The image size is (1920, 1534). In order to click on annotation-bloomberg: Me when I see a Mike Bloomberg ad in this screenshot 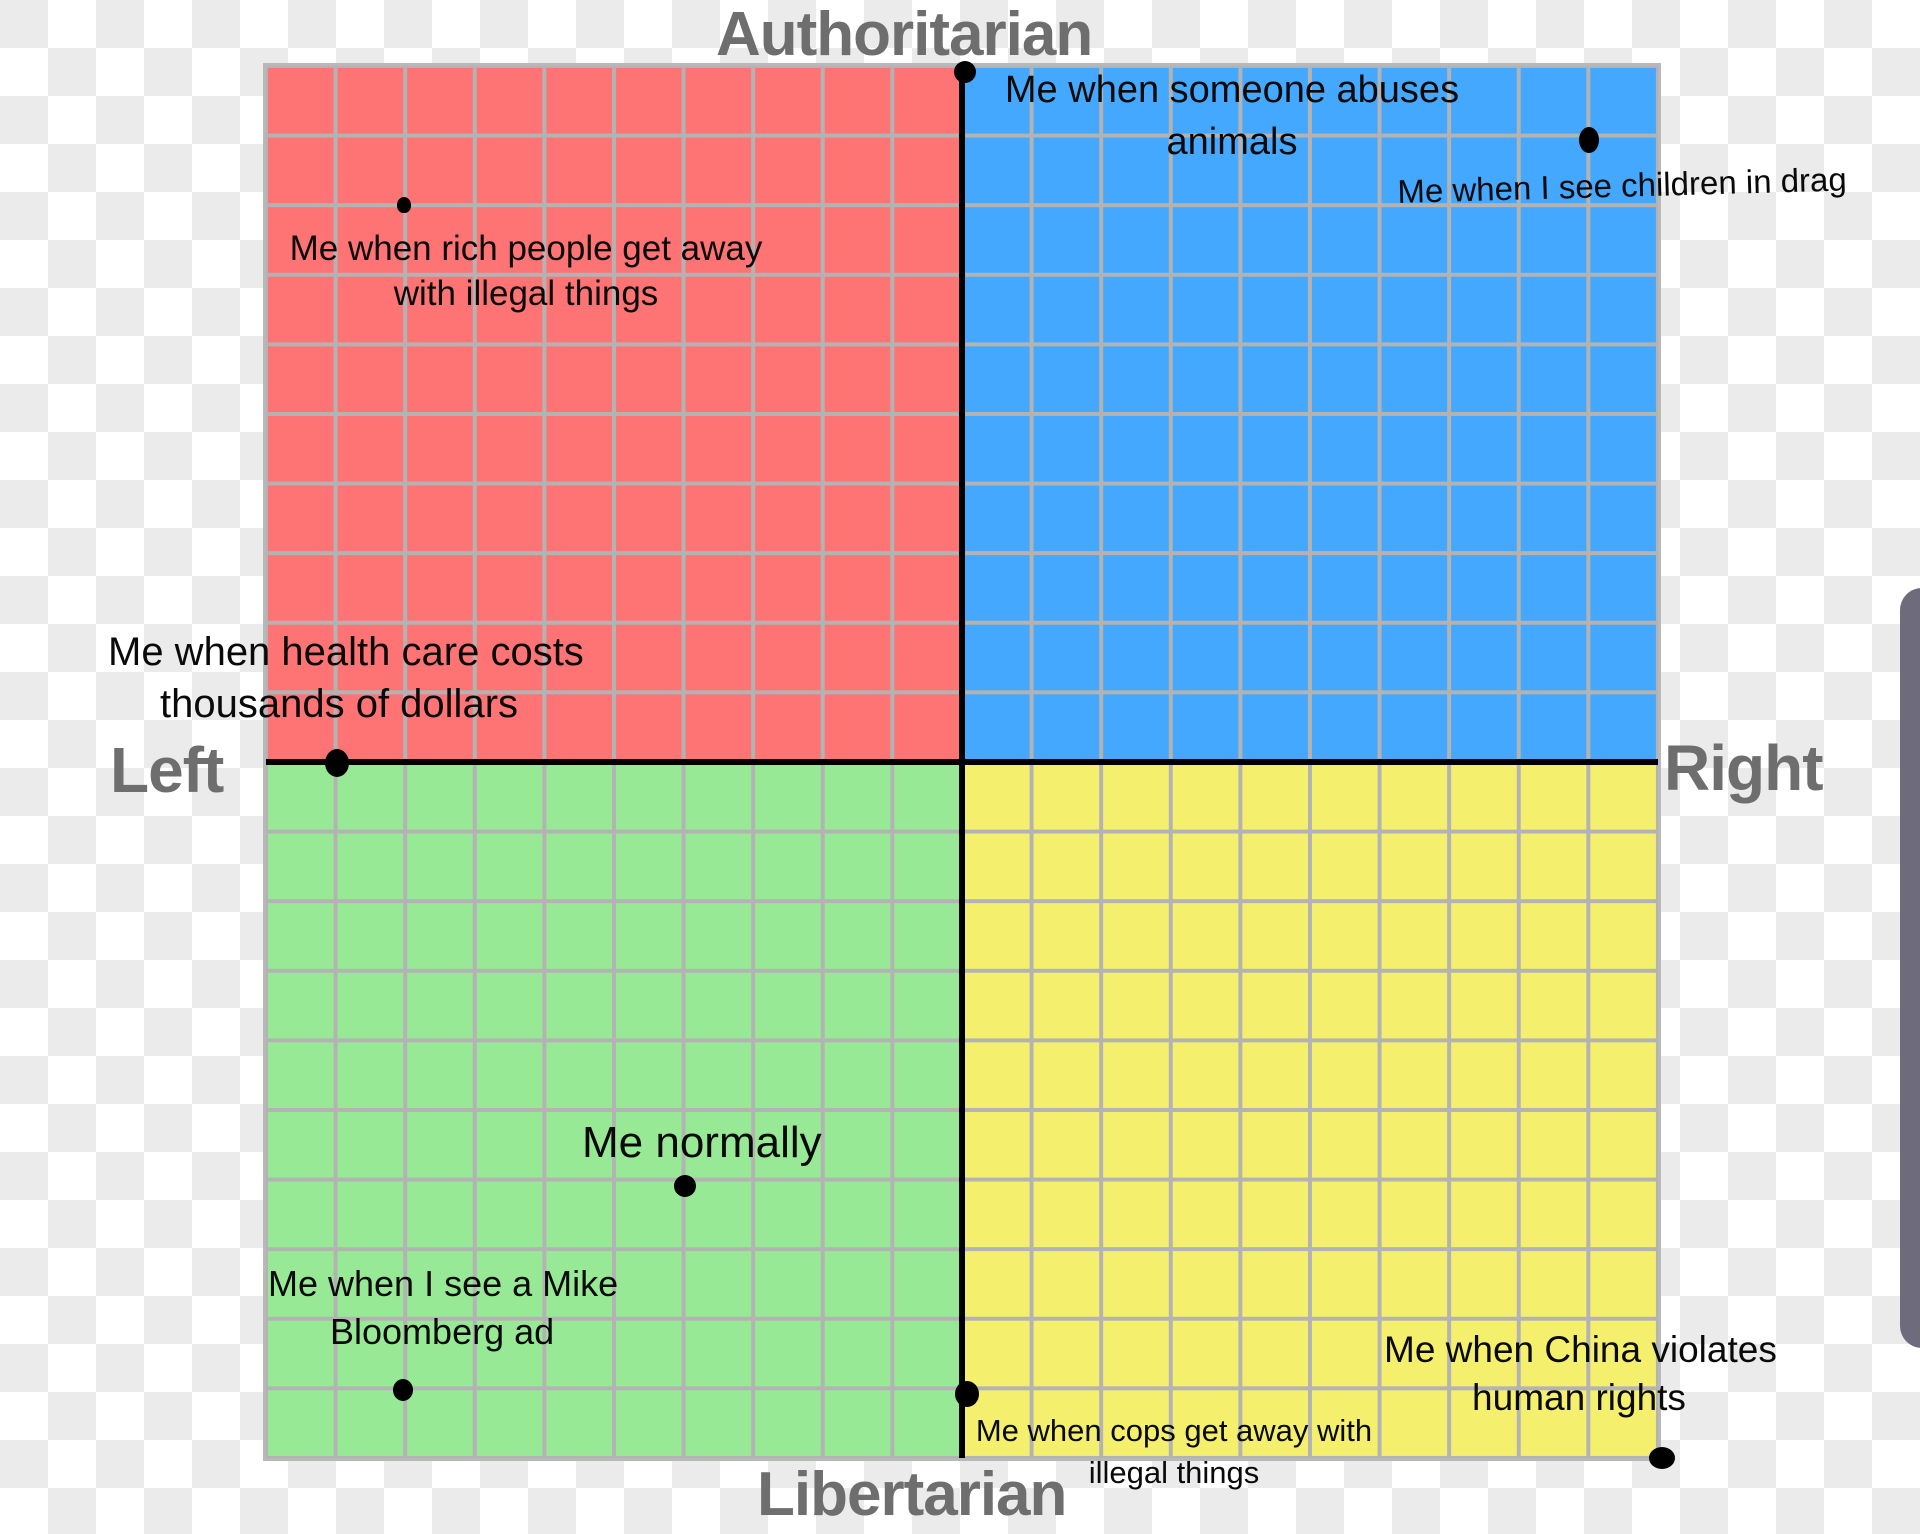, I will do `click(443, 1307)`.